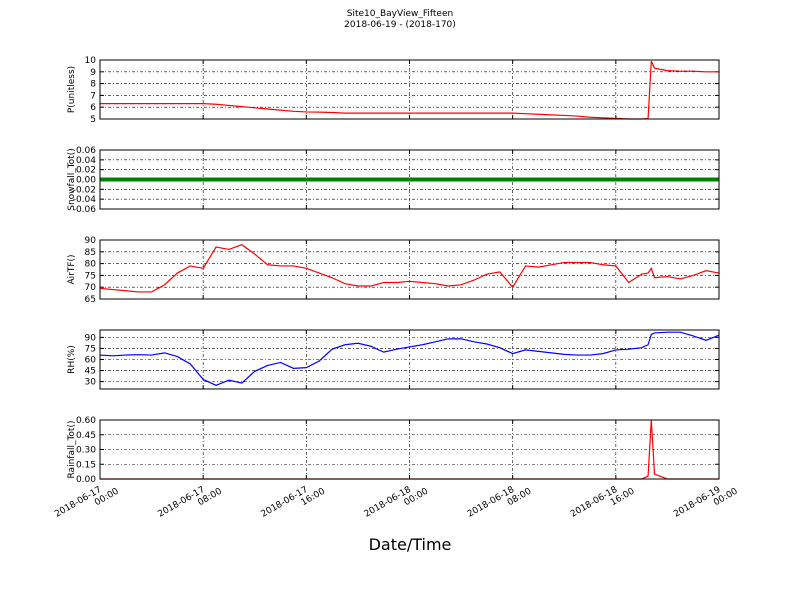  What do you see at coordinates (87, 503) in the screenshot?
I see `x-tick-label: 2018-06-1700:00` at bounding box center [87, 503].